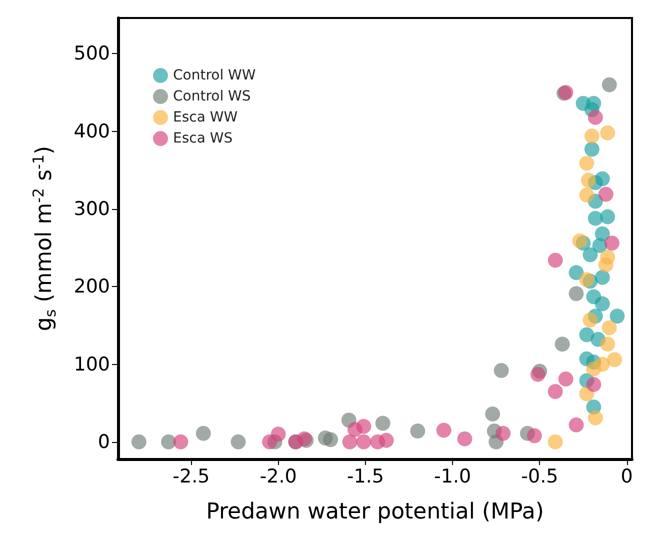 The image size is (646, 537). What do you see at coordinates (214, 76) in the screenshot?
I see `legend-label: Control WW` at bounding box center [214, 76].